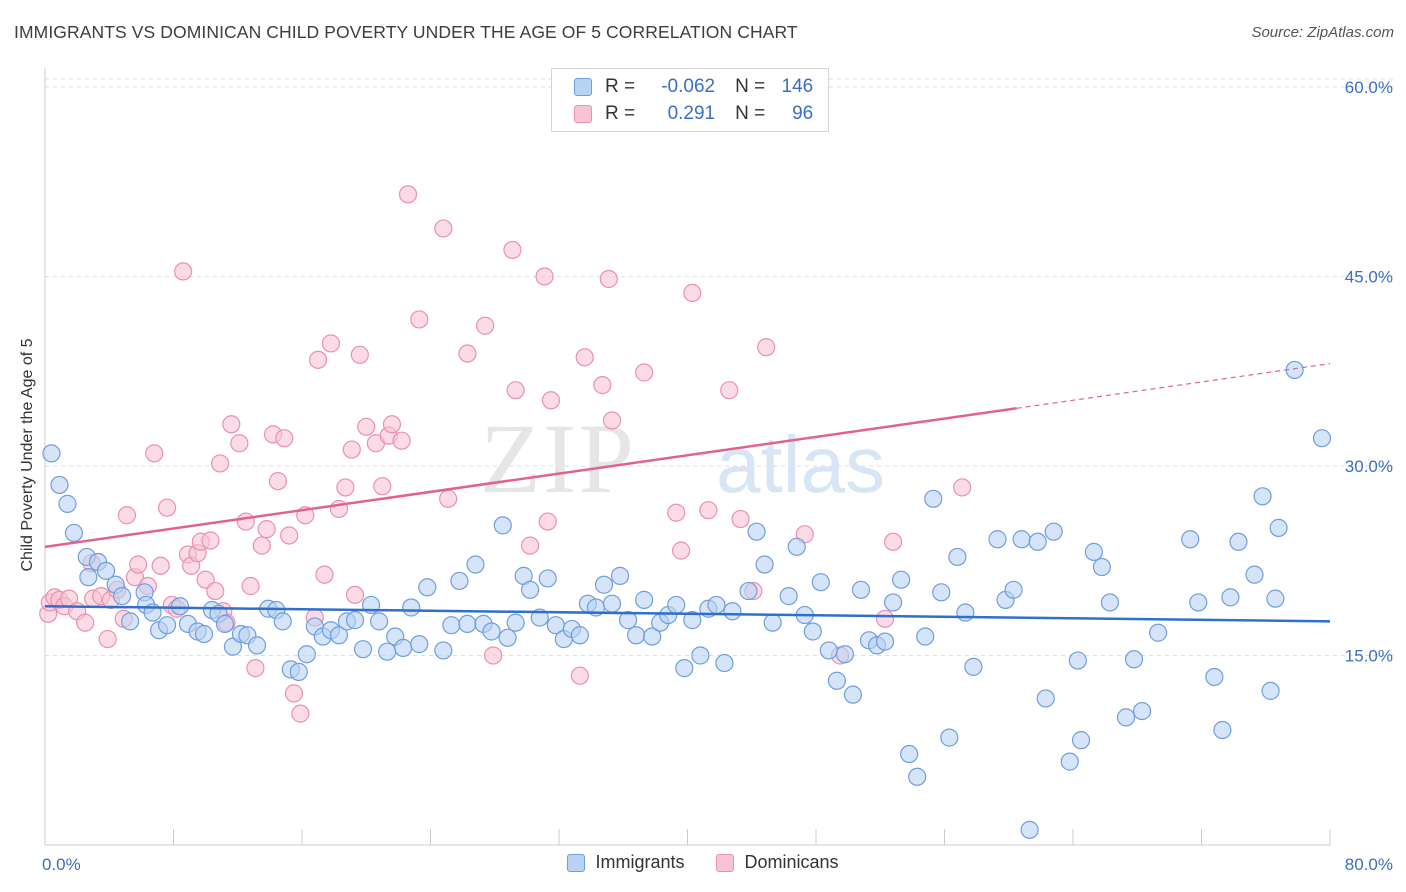 This screenshot has height=892, width=1406. Describe the element at coordinates (687, 613) in the screenshot. I see `immigrants-trend-line` at that location.